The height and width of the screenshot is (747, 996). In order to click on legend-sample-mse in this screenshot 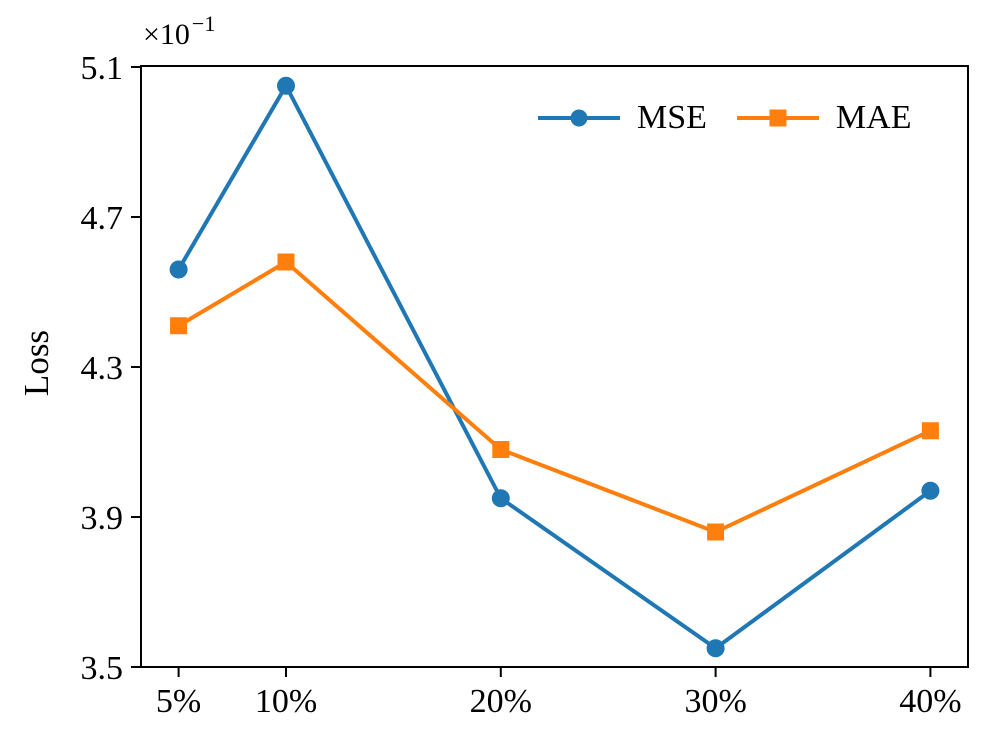, I will do `click(579, 118)`.